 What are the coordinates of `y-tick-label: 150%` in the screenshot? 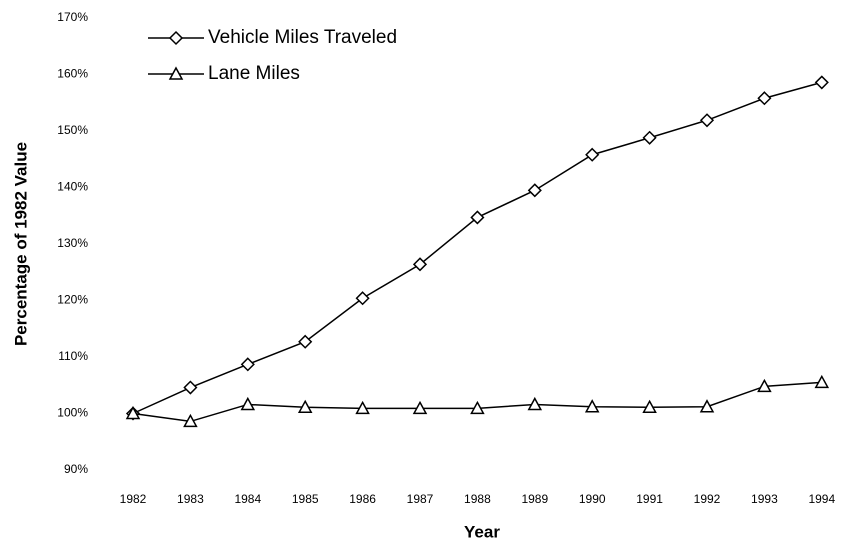 It's located at (72, 130).